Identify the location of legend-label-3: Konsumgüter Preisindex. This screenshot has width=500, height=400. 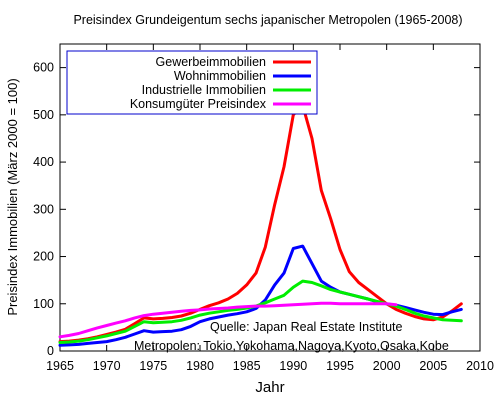
(198, 104).